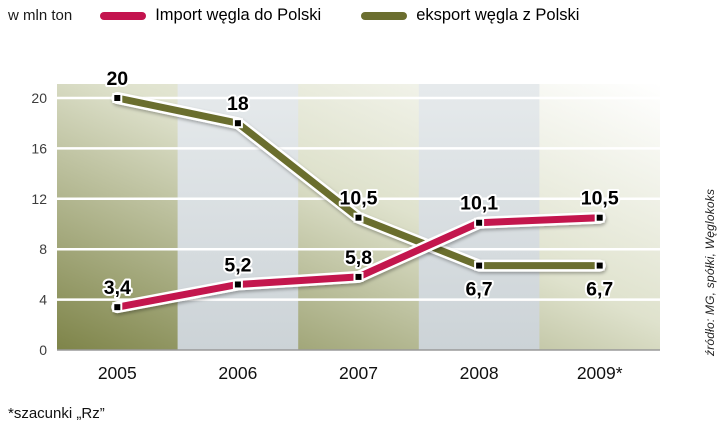 Image resolution: width=720 pixels, height=443 pixels. Describe the element at coordinates (238, 104) in the screenshot. I see `value-label: 18` at that location.